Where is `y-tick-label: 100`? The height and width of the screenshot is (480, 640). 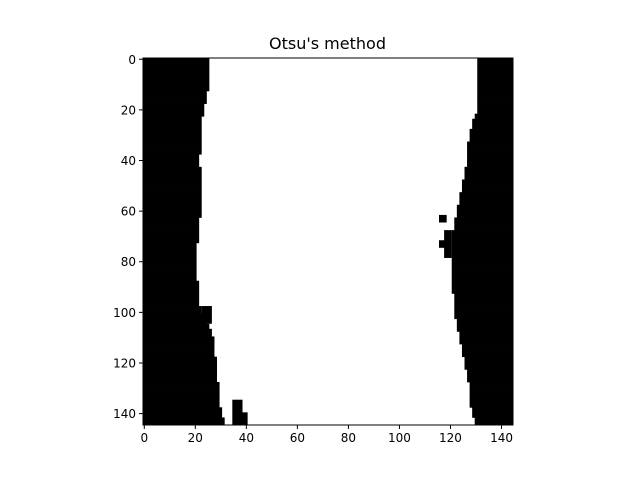 y-tick-label: 100 is located at coordinates (124, 313).